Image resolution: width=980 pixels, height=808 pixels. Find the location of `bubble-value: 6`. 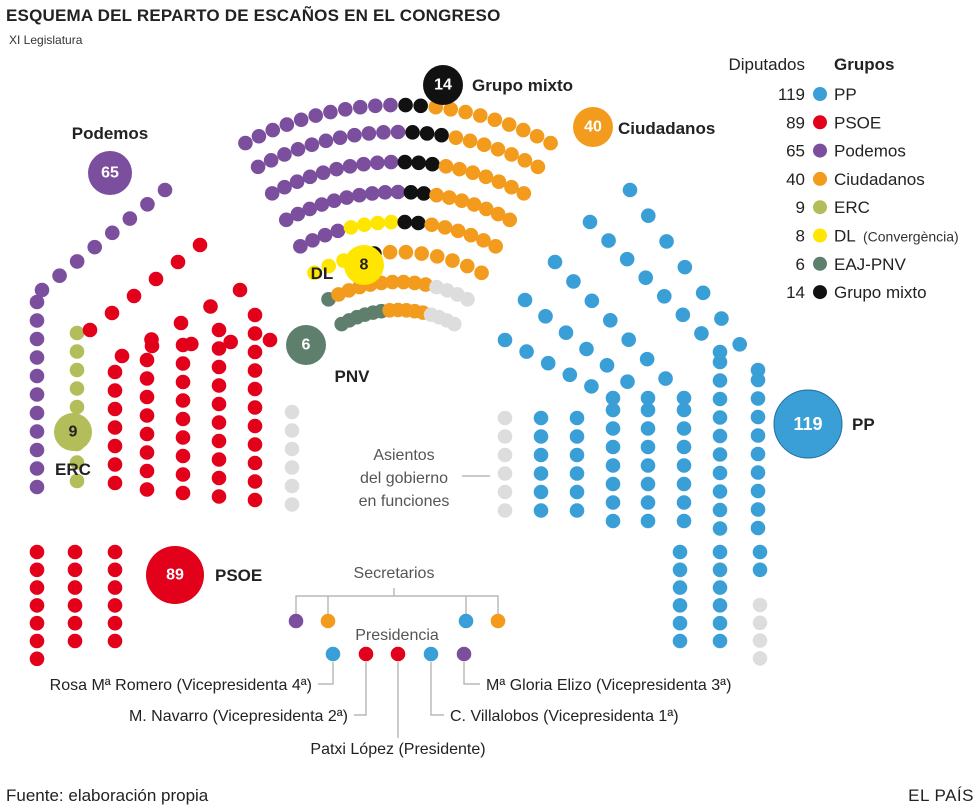

bubble-value: 6 is located at coordinates (306, 345).